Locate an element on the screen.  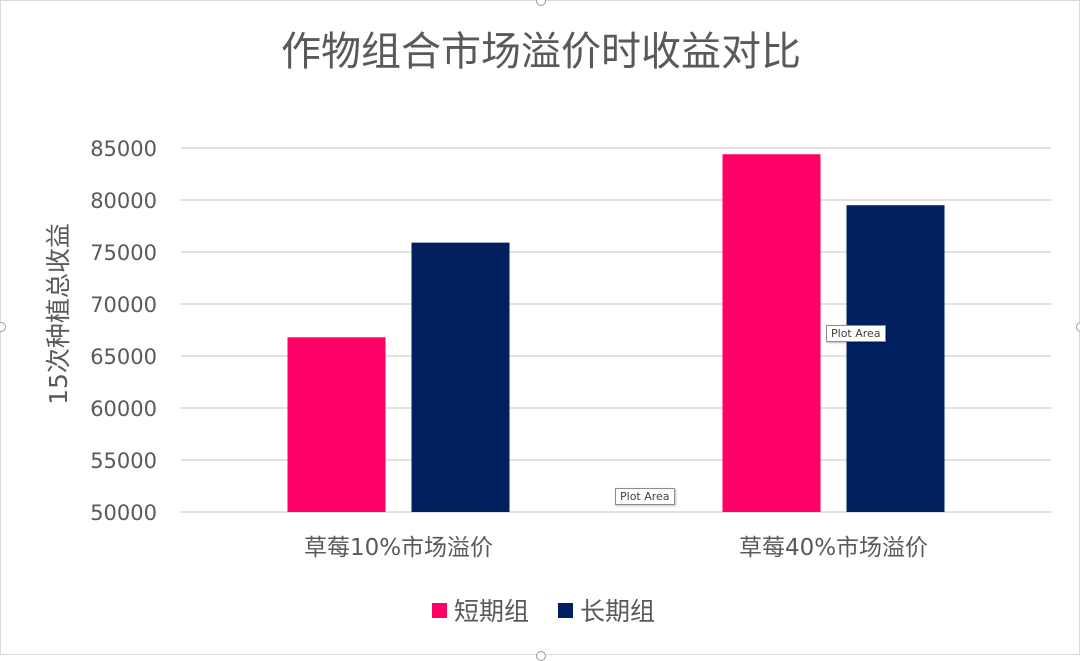
y-tick-label: 60000 is located at coordinates (123, 409).